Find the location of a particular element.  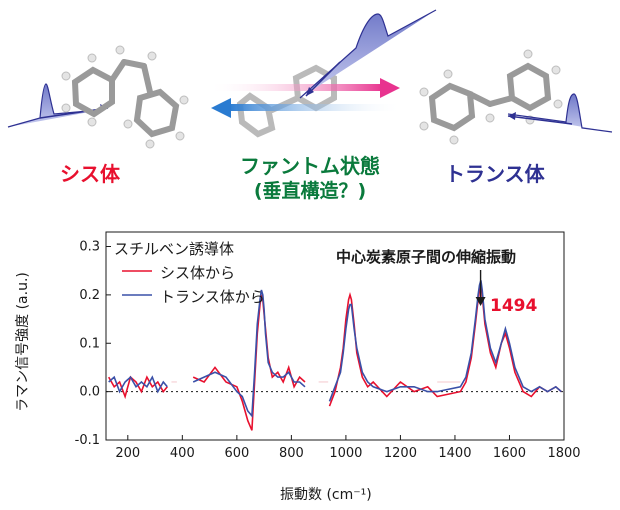

trans-molecule-icon is located at coordinates (490, 97).